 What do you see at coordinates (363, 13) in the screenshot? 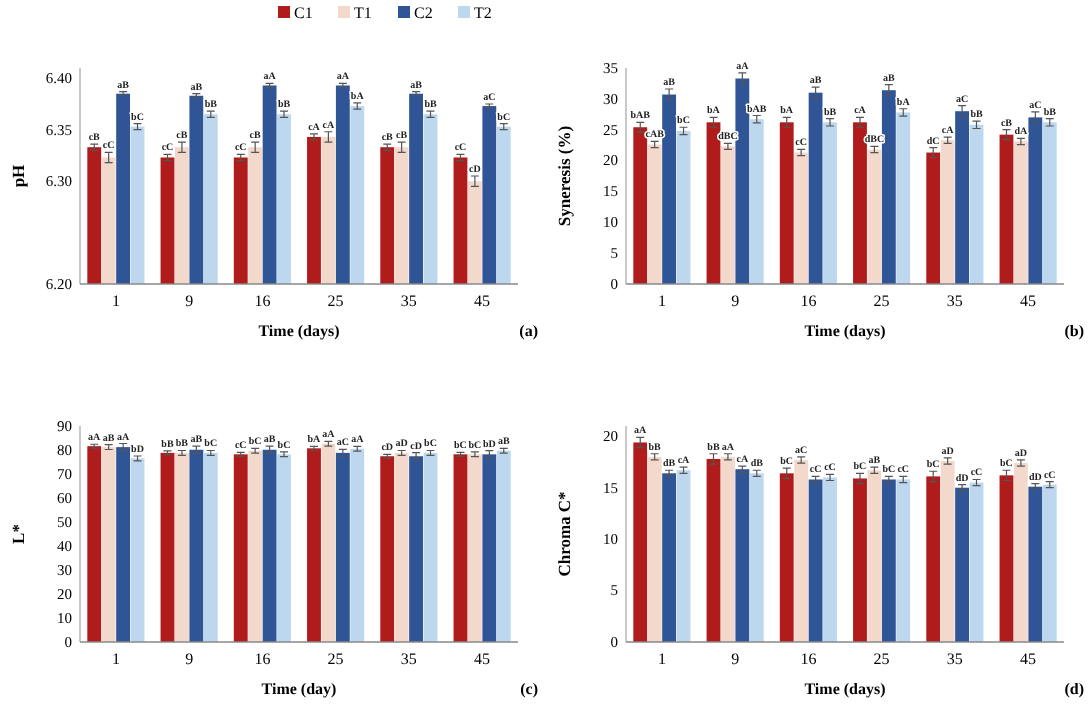
I see `legend-label: T1` at bounding box center [363, 13].